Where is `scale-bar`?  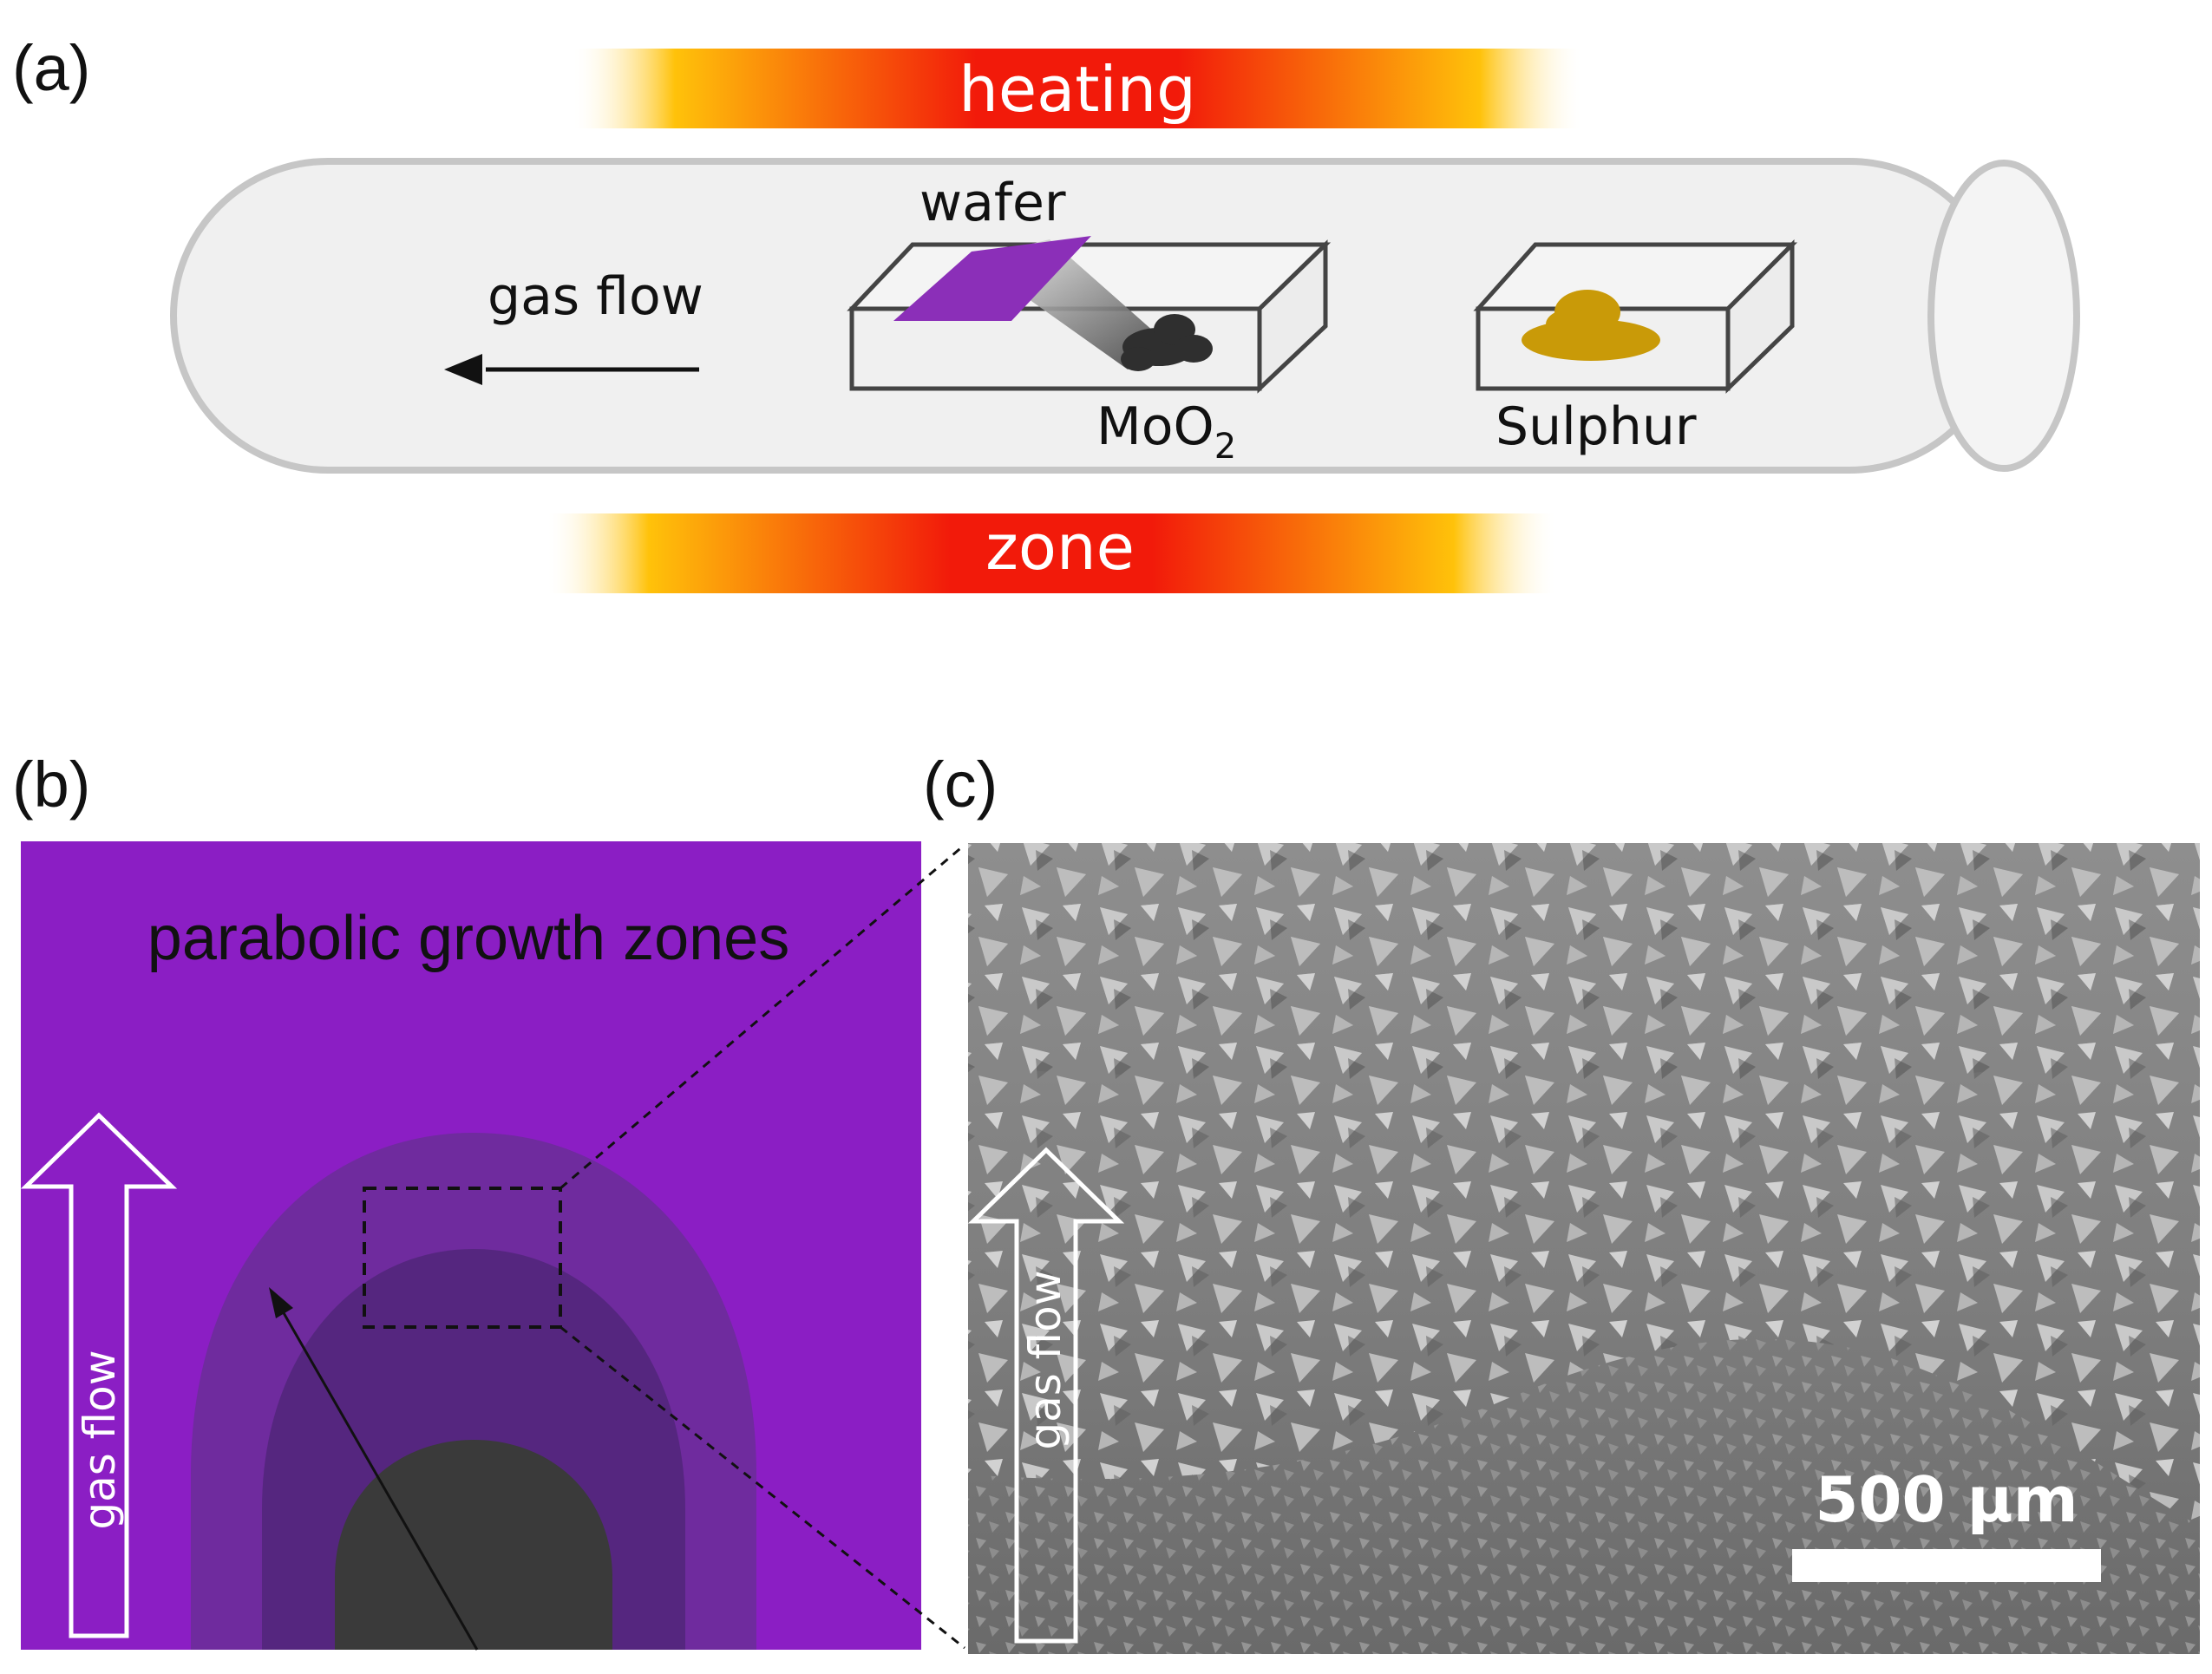 scale-bar is located at coordinates (1946, 1565).